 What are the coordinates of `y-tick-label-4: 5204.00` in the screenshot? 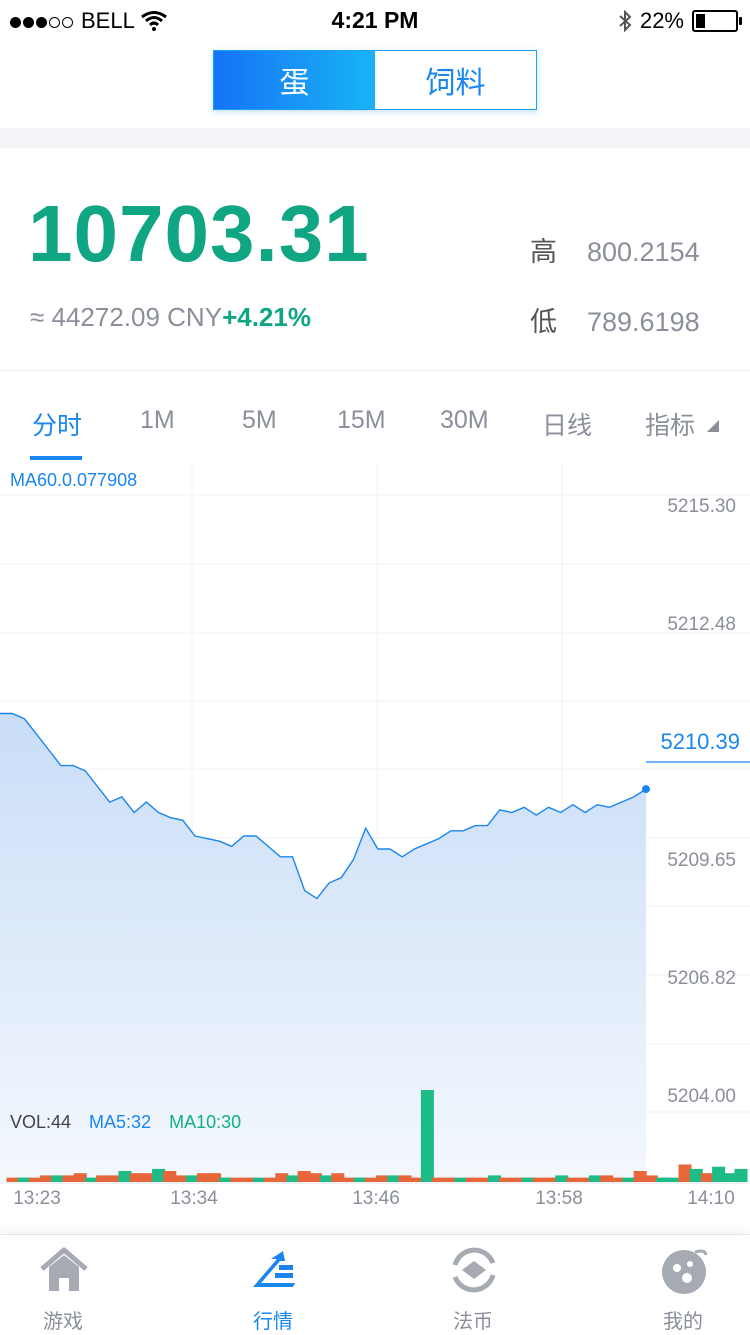 It's located at (701, 1096).